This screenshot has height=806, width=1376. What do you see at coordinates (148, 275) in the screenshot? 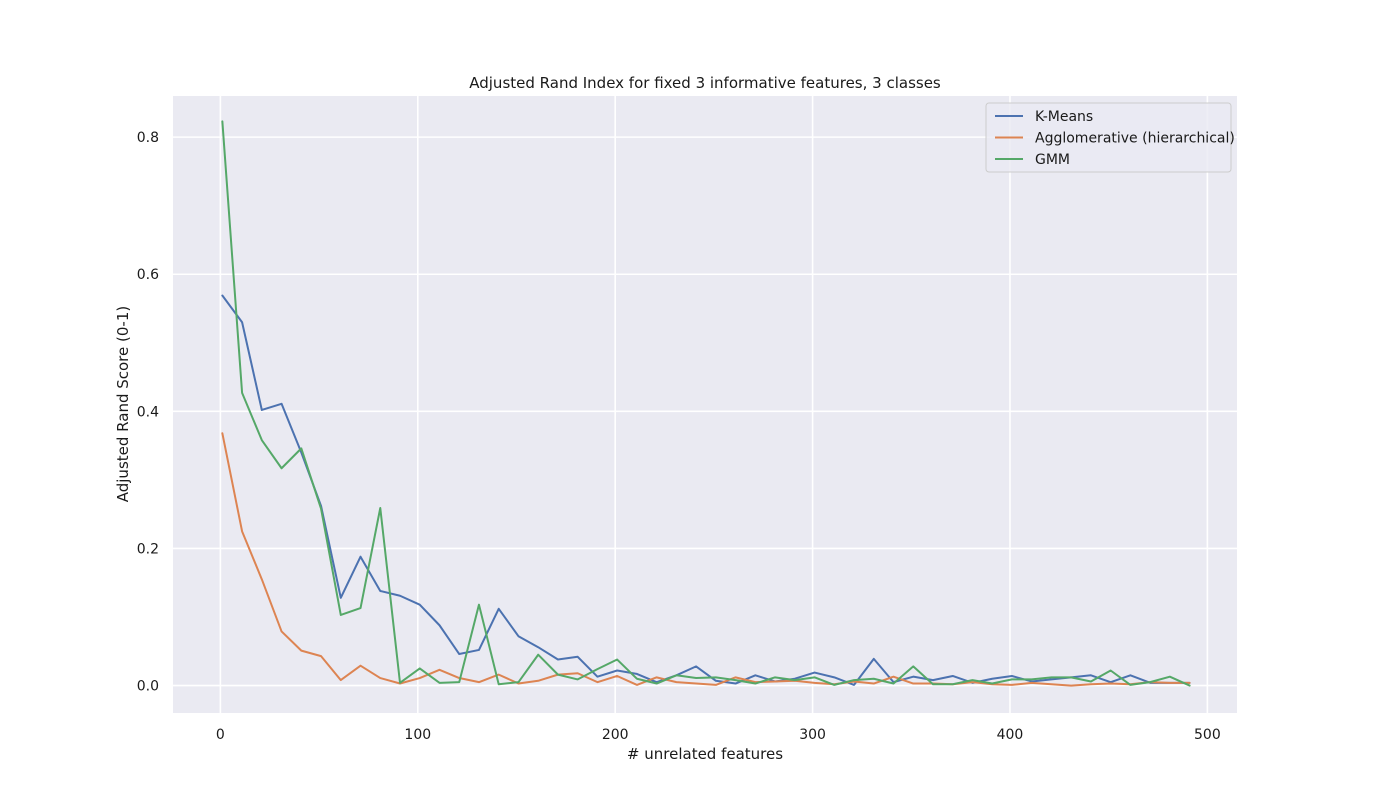
I see `y-tick-label: 0.6` at bounding box center [148, 275].